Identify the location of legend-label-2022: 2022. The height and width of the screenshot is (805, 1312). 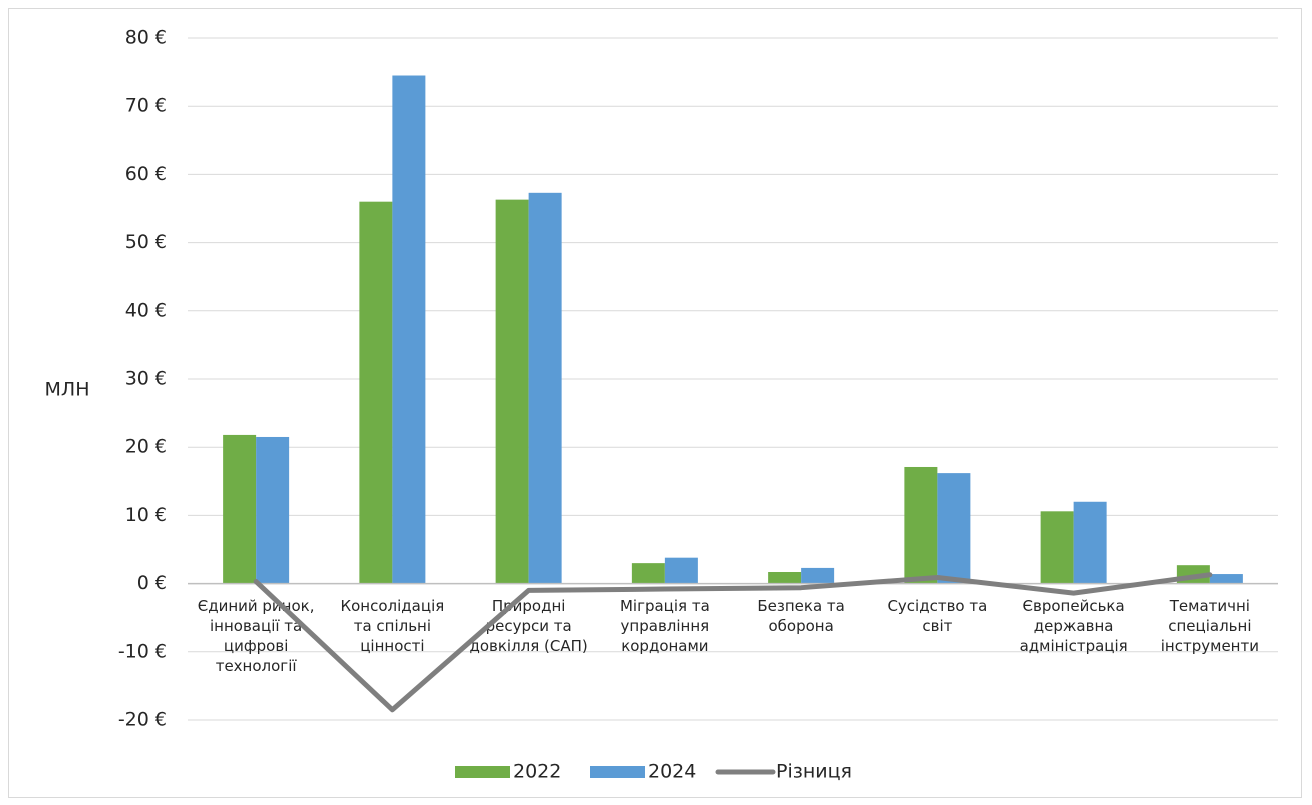
(537, 772).